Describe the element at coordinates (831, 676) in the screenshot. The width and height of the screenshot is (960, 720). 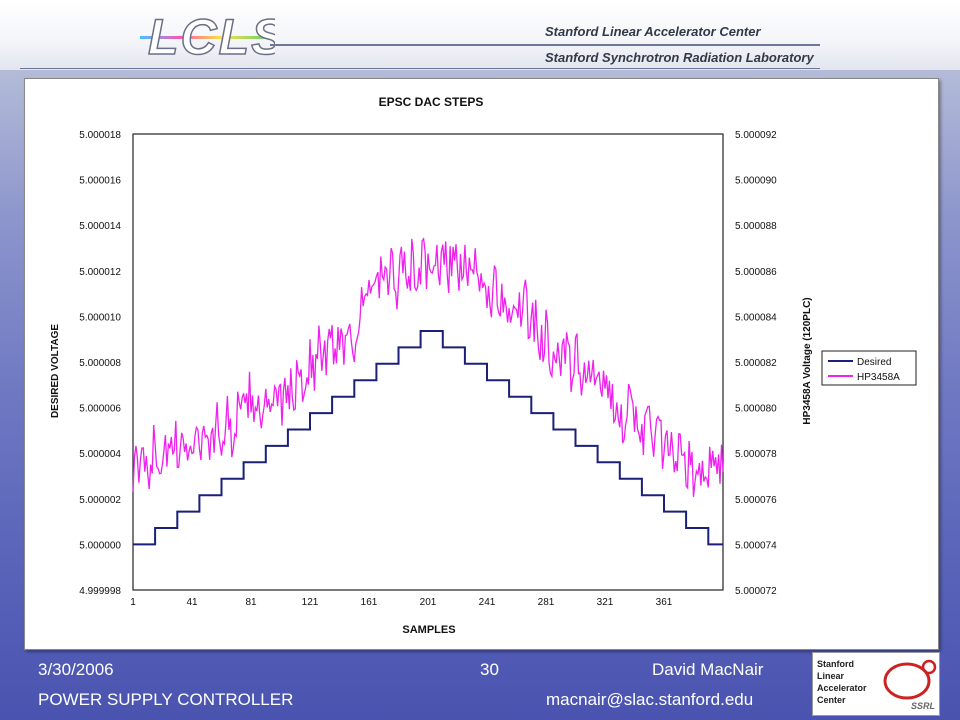
I see `ssrl-line-linear: Linear` at that location.